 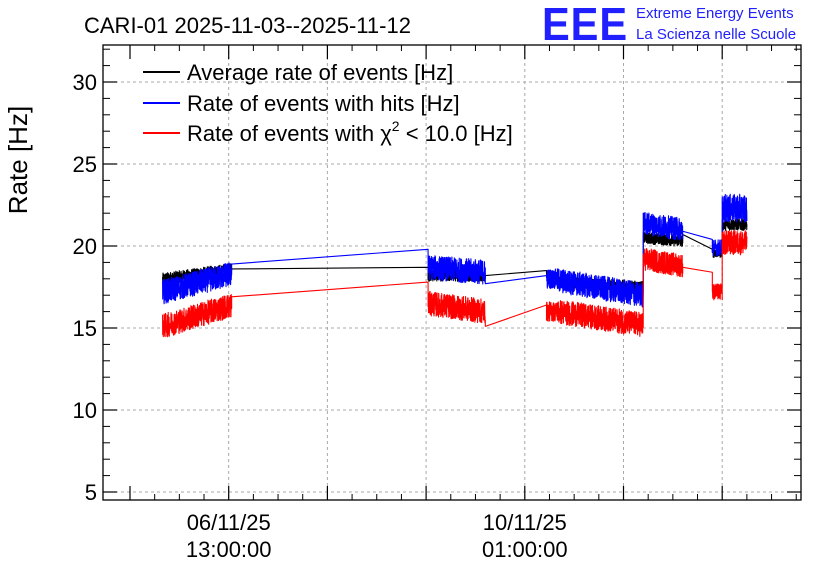 I want to click on legend-label-average: Average rate of events [Hz], so click(x=320, y=72).